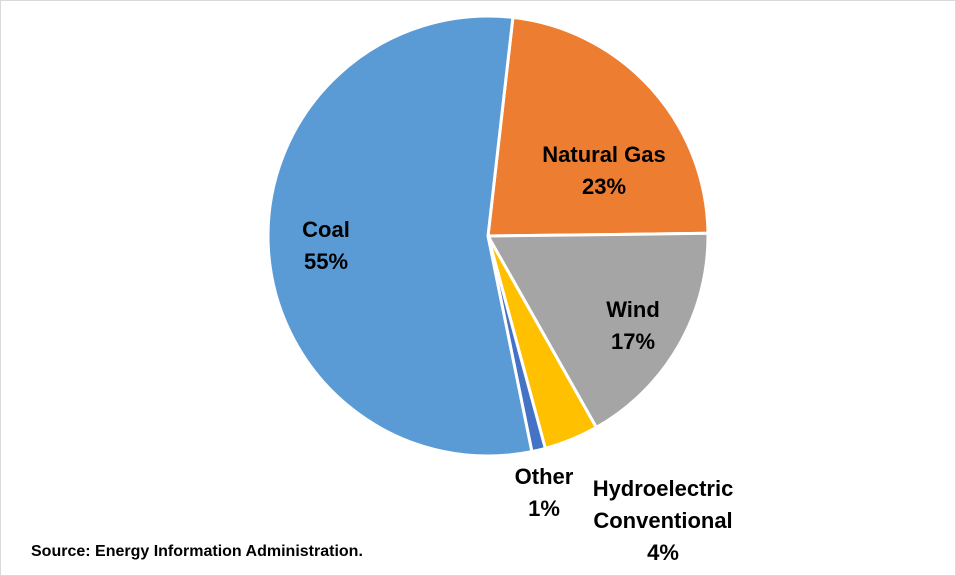 Image resolution: width=956 pixels, height=576 pixels. Describe the element at coordinates (326, 261) in the screenshot. I see `value-label: 55%` at that location.